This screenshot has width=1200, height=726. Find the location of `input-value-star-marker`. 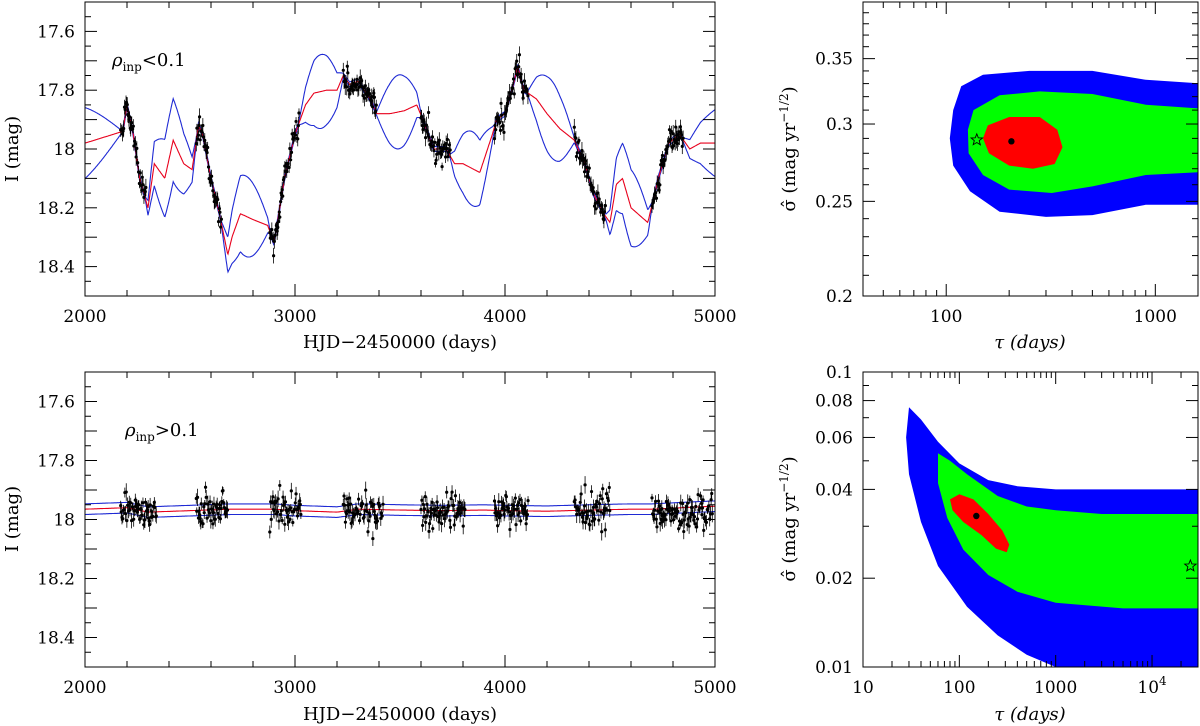

input-value-star-marker is located at coordinates (1190, 565).